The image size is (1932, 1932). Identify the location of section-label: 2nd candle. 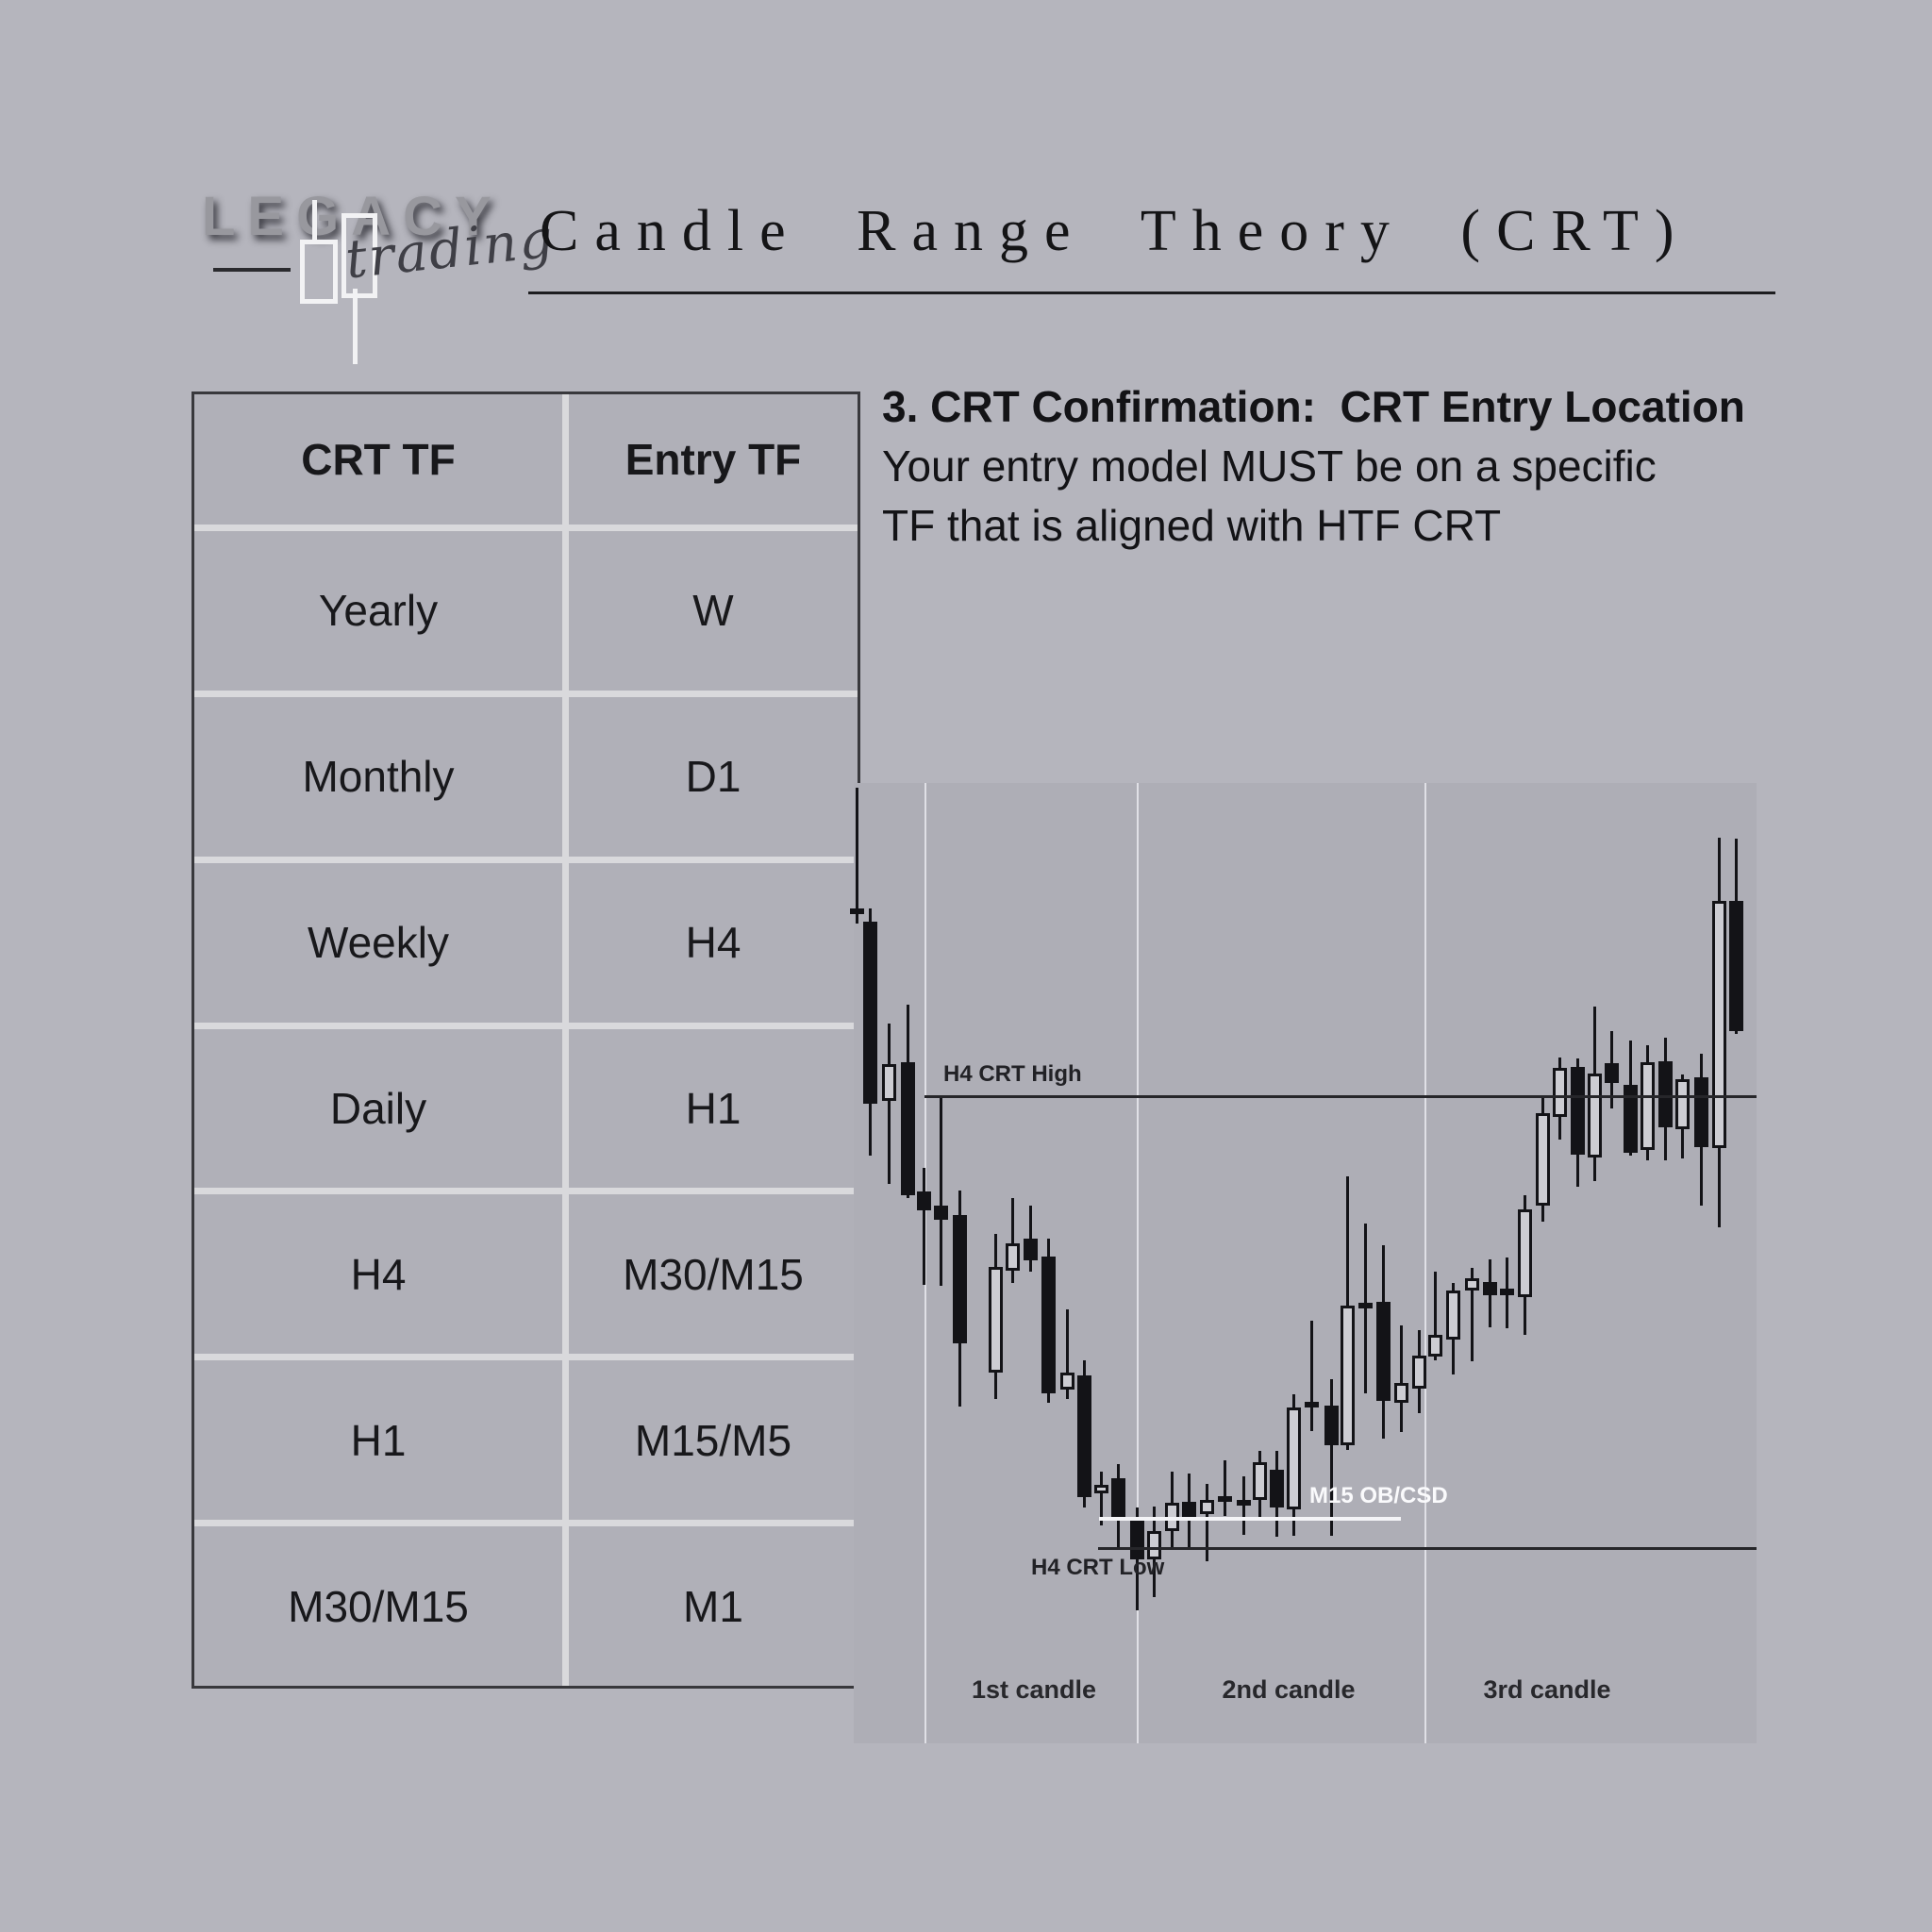
(1289, 1689).